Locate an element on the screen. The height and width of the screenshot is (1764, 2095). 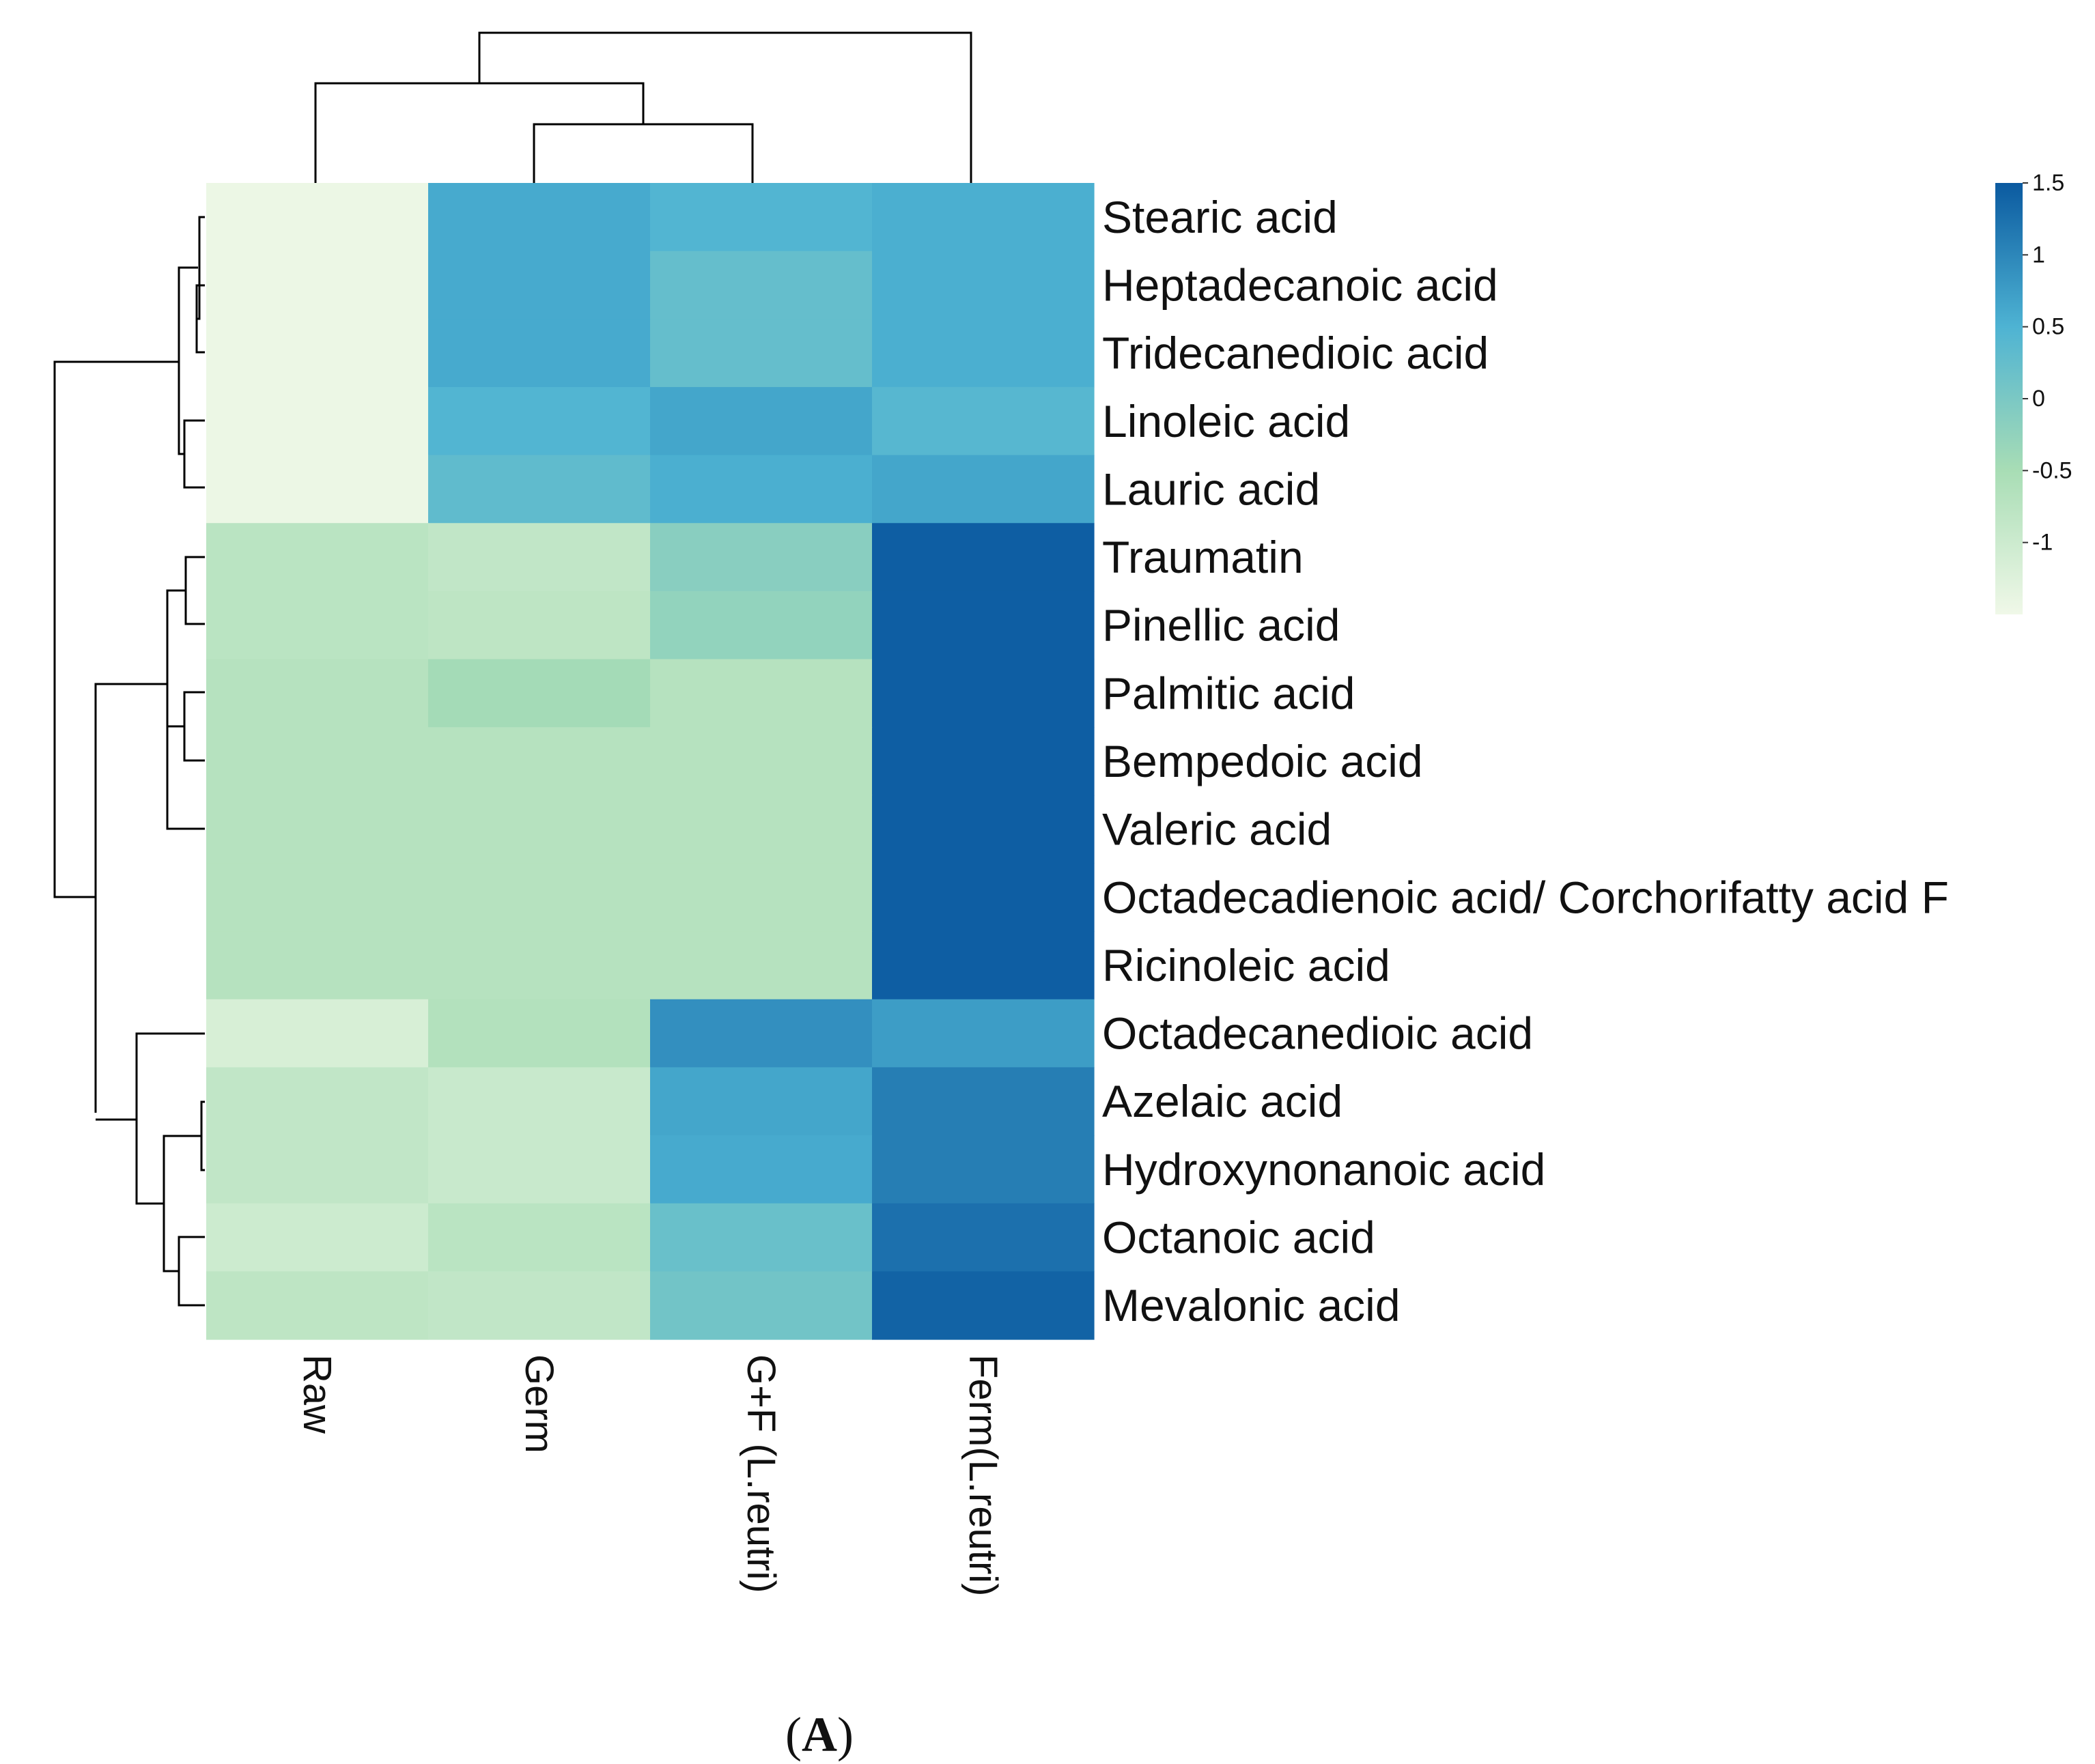
legend-tick-label: 0.5 is located at coordinates (2048, 327).